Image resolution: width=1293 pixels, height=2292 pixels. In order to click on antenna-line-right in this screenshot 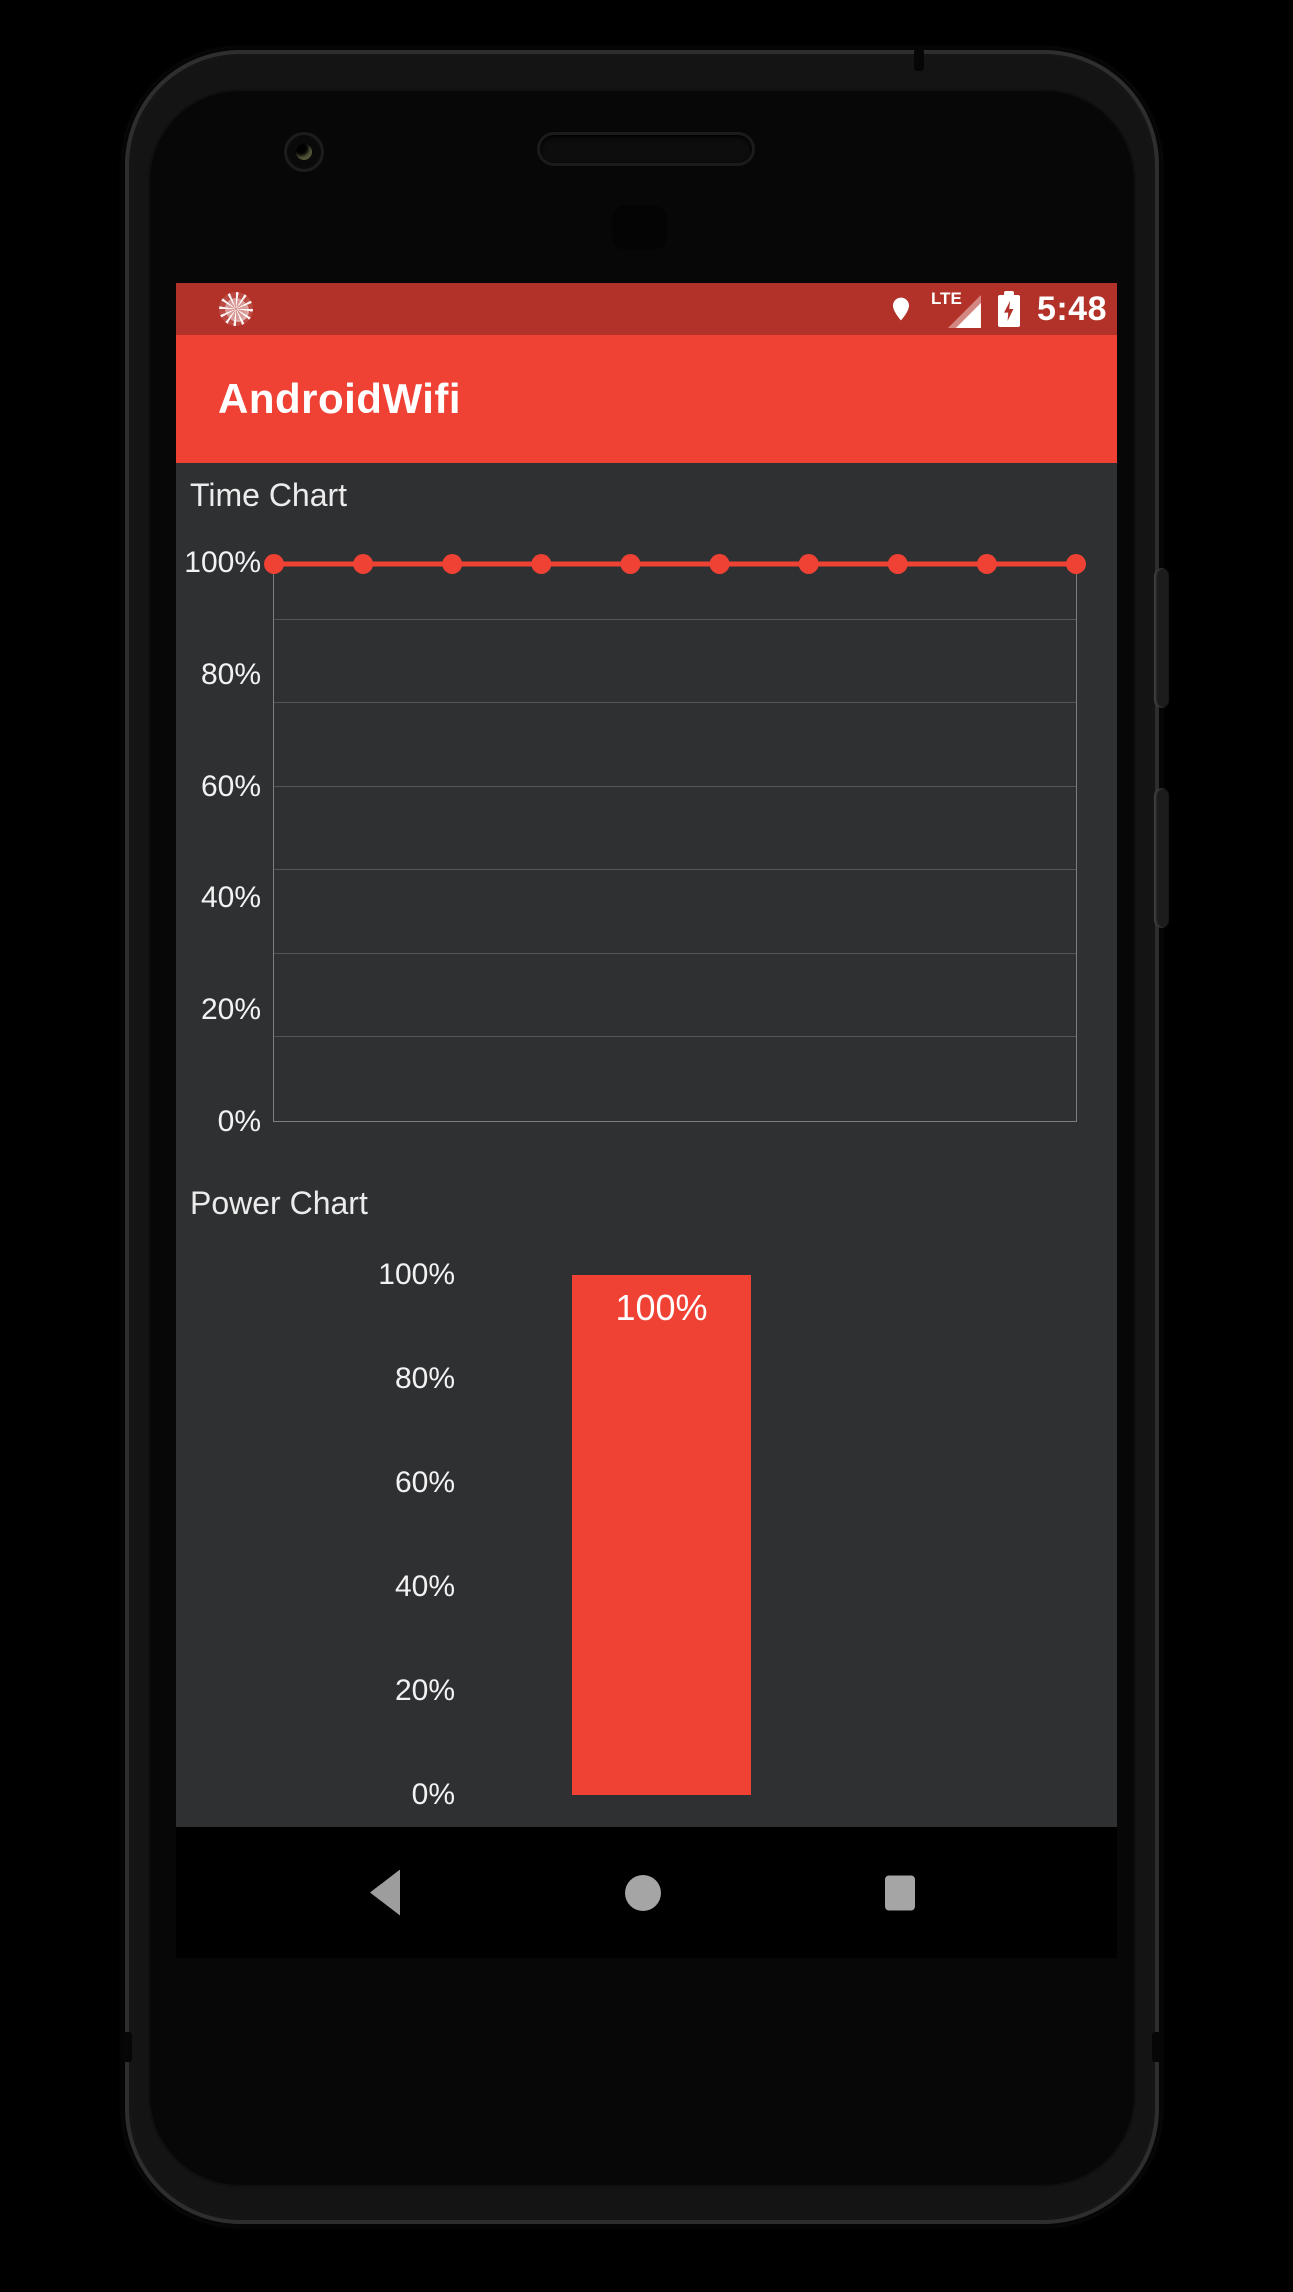, I will do `click(1156, 2047)`.